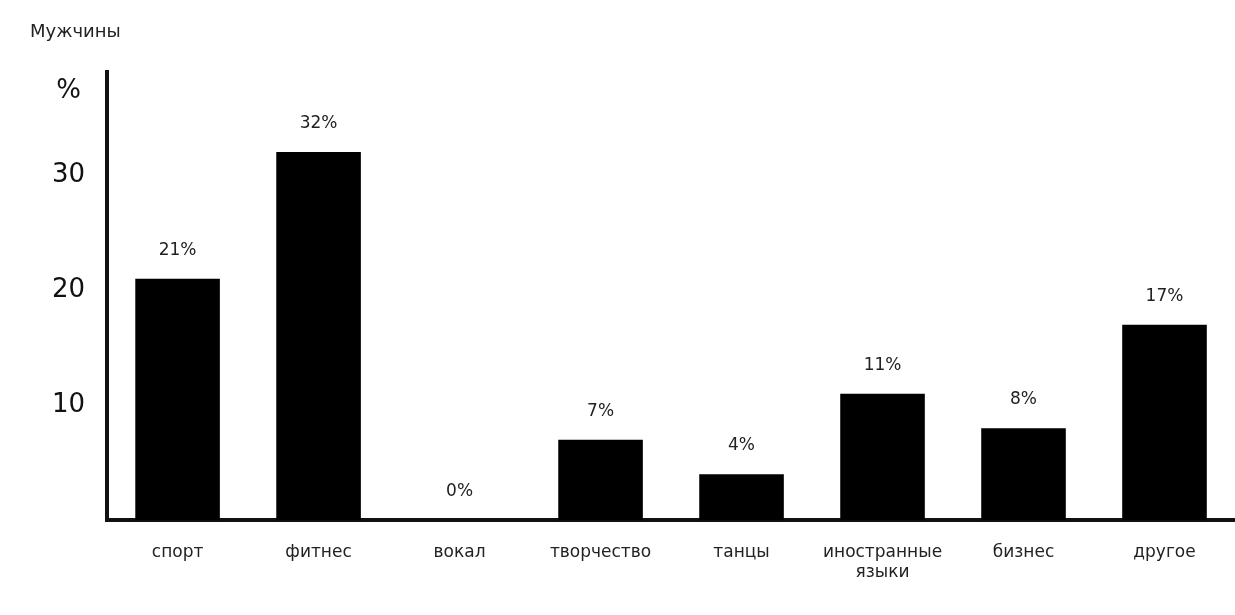  What do you see at coordinates (68, 402) in the screenshot?
I see `y-tick-label: 10` at bounding box center [68, 402].